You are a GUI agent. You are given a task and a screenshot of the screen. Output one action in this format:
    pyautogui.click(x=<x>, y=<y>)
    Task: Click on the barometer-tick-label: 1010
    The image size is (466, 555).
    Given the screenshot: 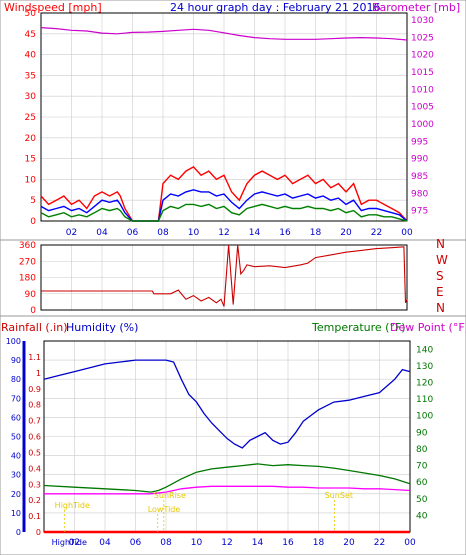 What is the action you would take?
    pyautogui.click(x=422, y=90)
    